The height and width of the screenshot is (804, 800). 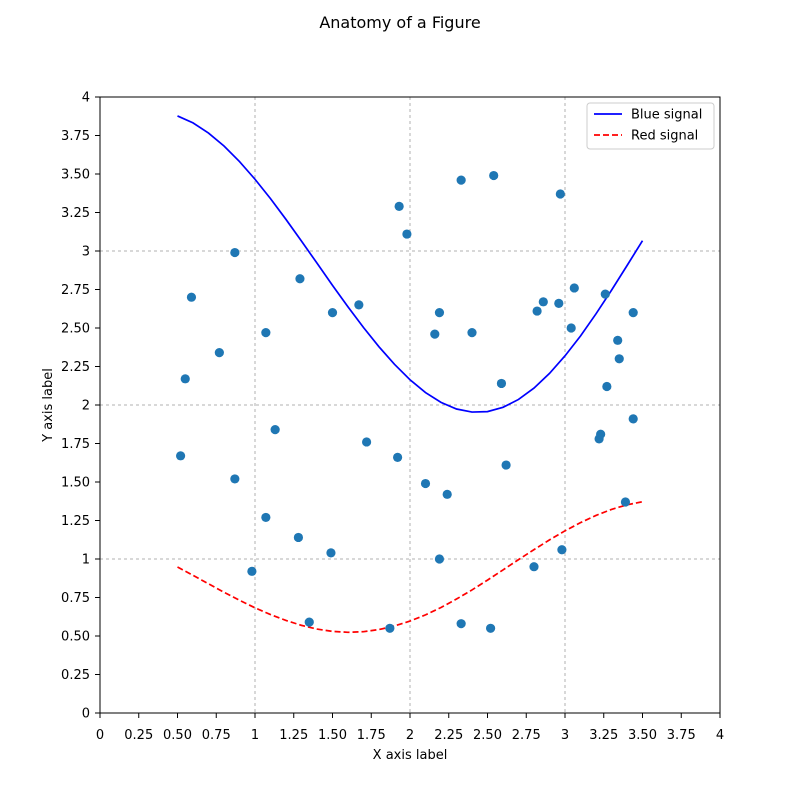 I want to click on y-tick-label: 0.75, so click(x=75, y=598).